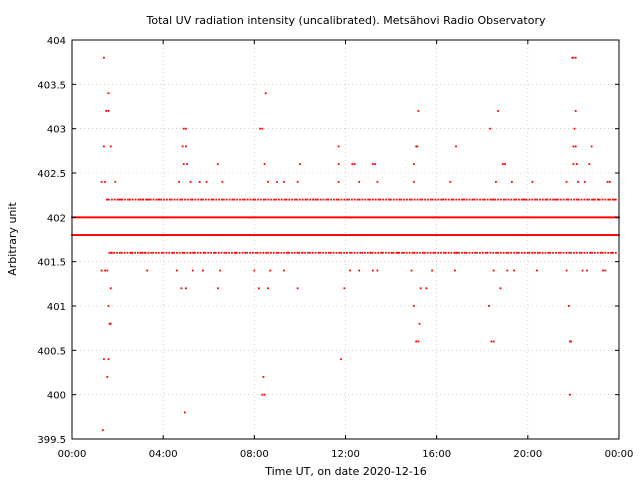 The width and height of the screenshot is (640, 480). I want to click on y-tick-label: 401.5, so click(51, 263).